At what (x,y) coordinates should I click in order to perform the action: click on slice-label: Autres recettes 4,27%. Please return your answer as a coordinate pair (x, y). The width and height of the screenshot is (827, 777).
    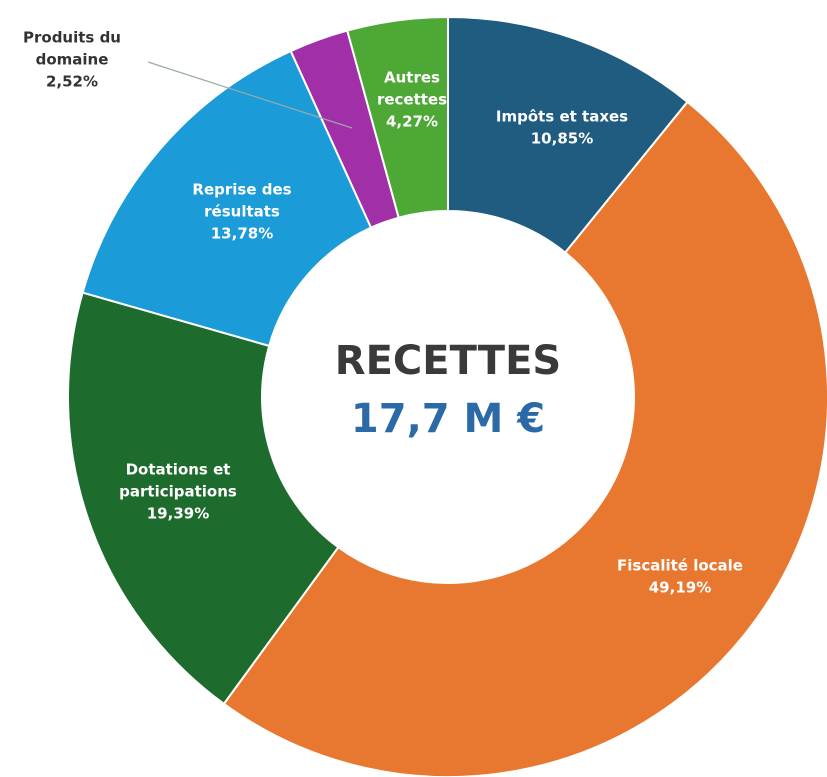
    Looking at the image, I should click on (412, 99).